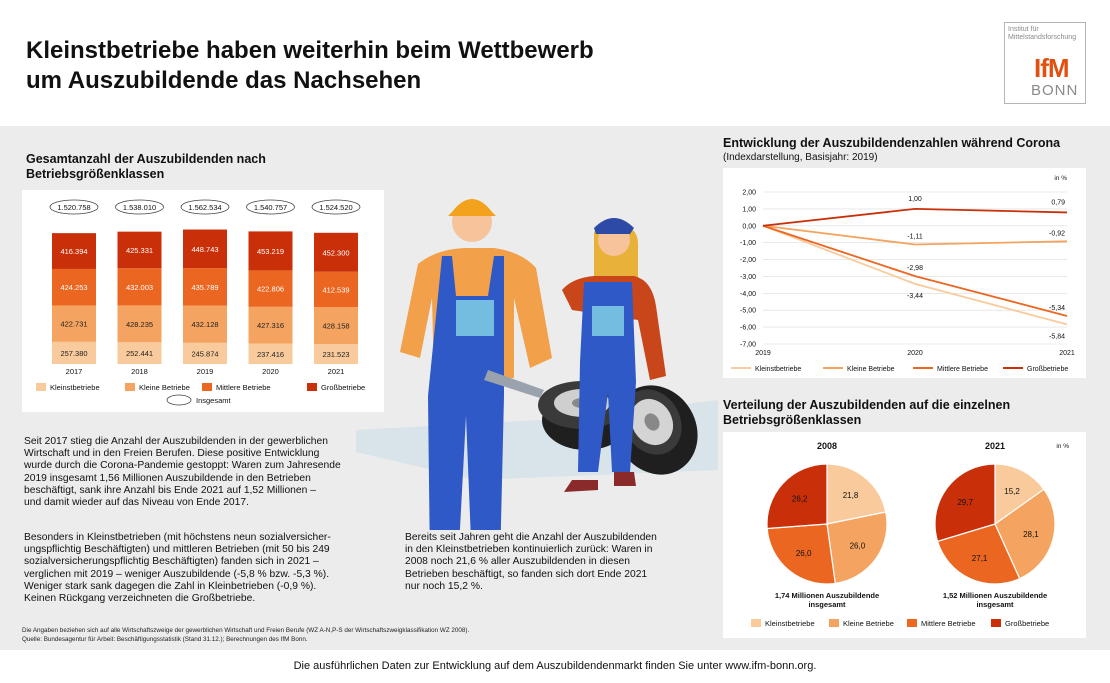 The width and height of the screenshot is (1110, 683). I want to click on pie-slice, so click(965, 503).